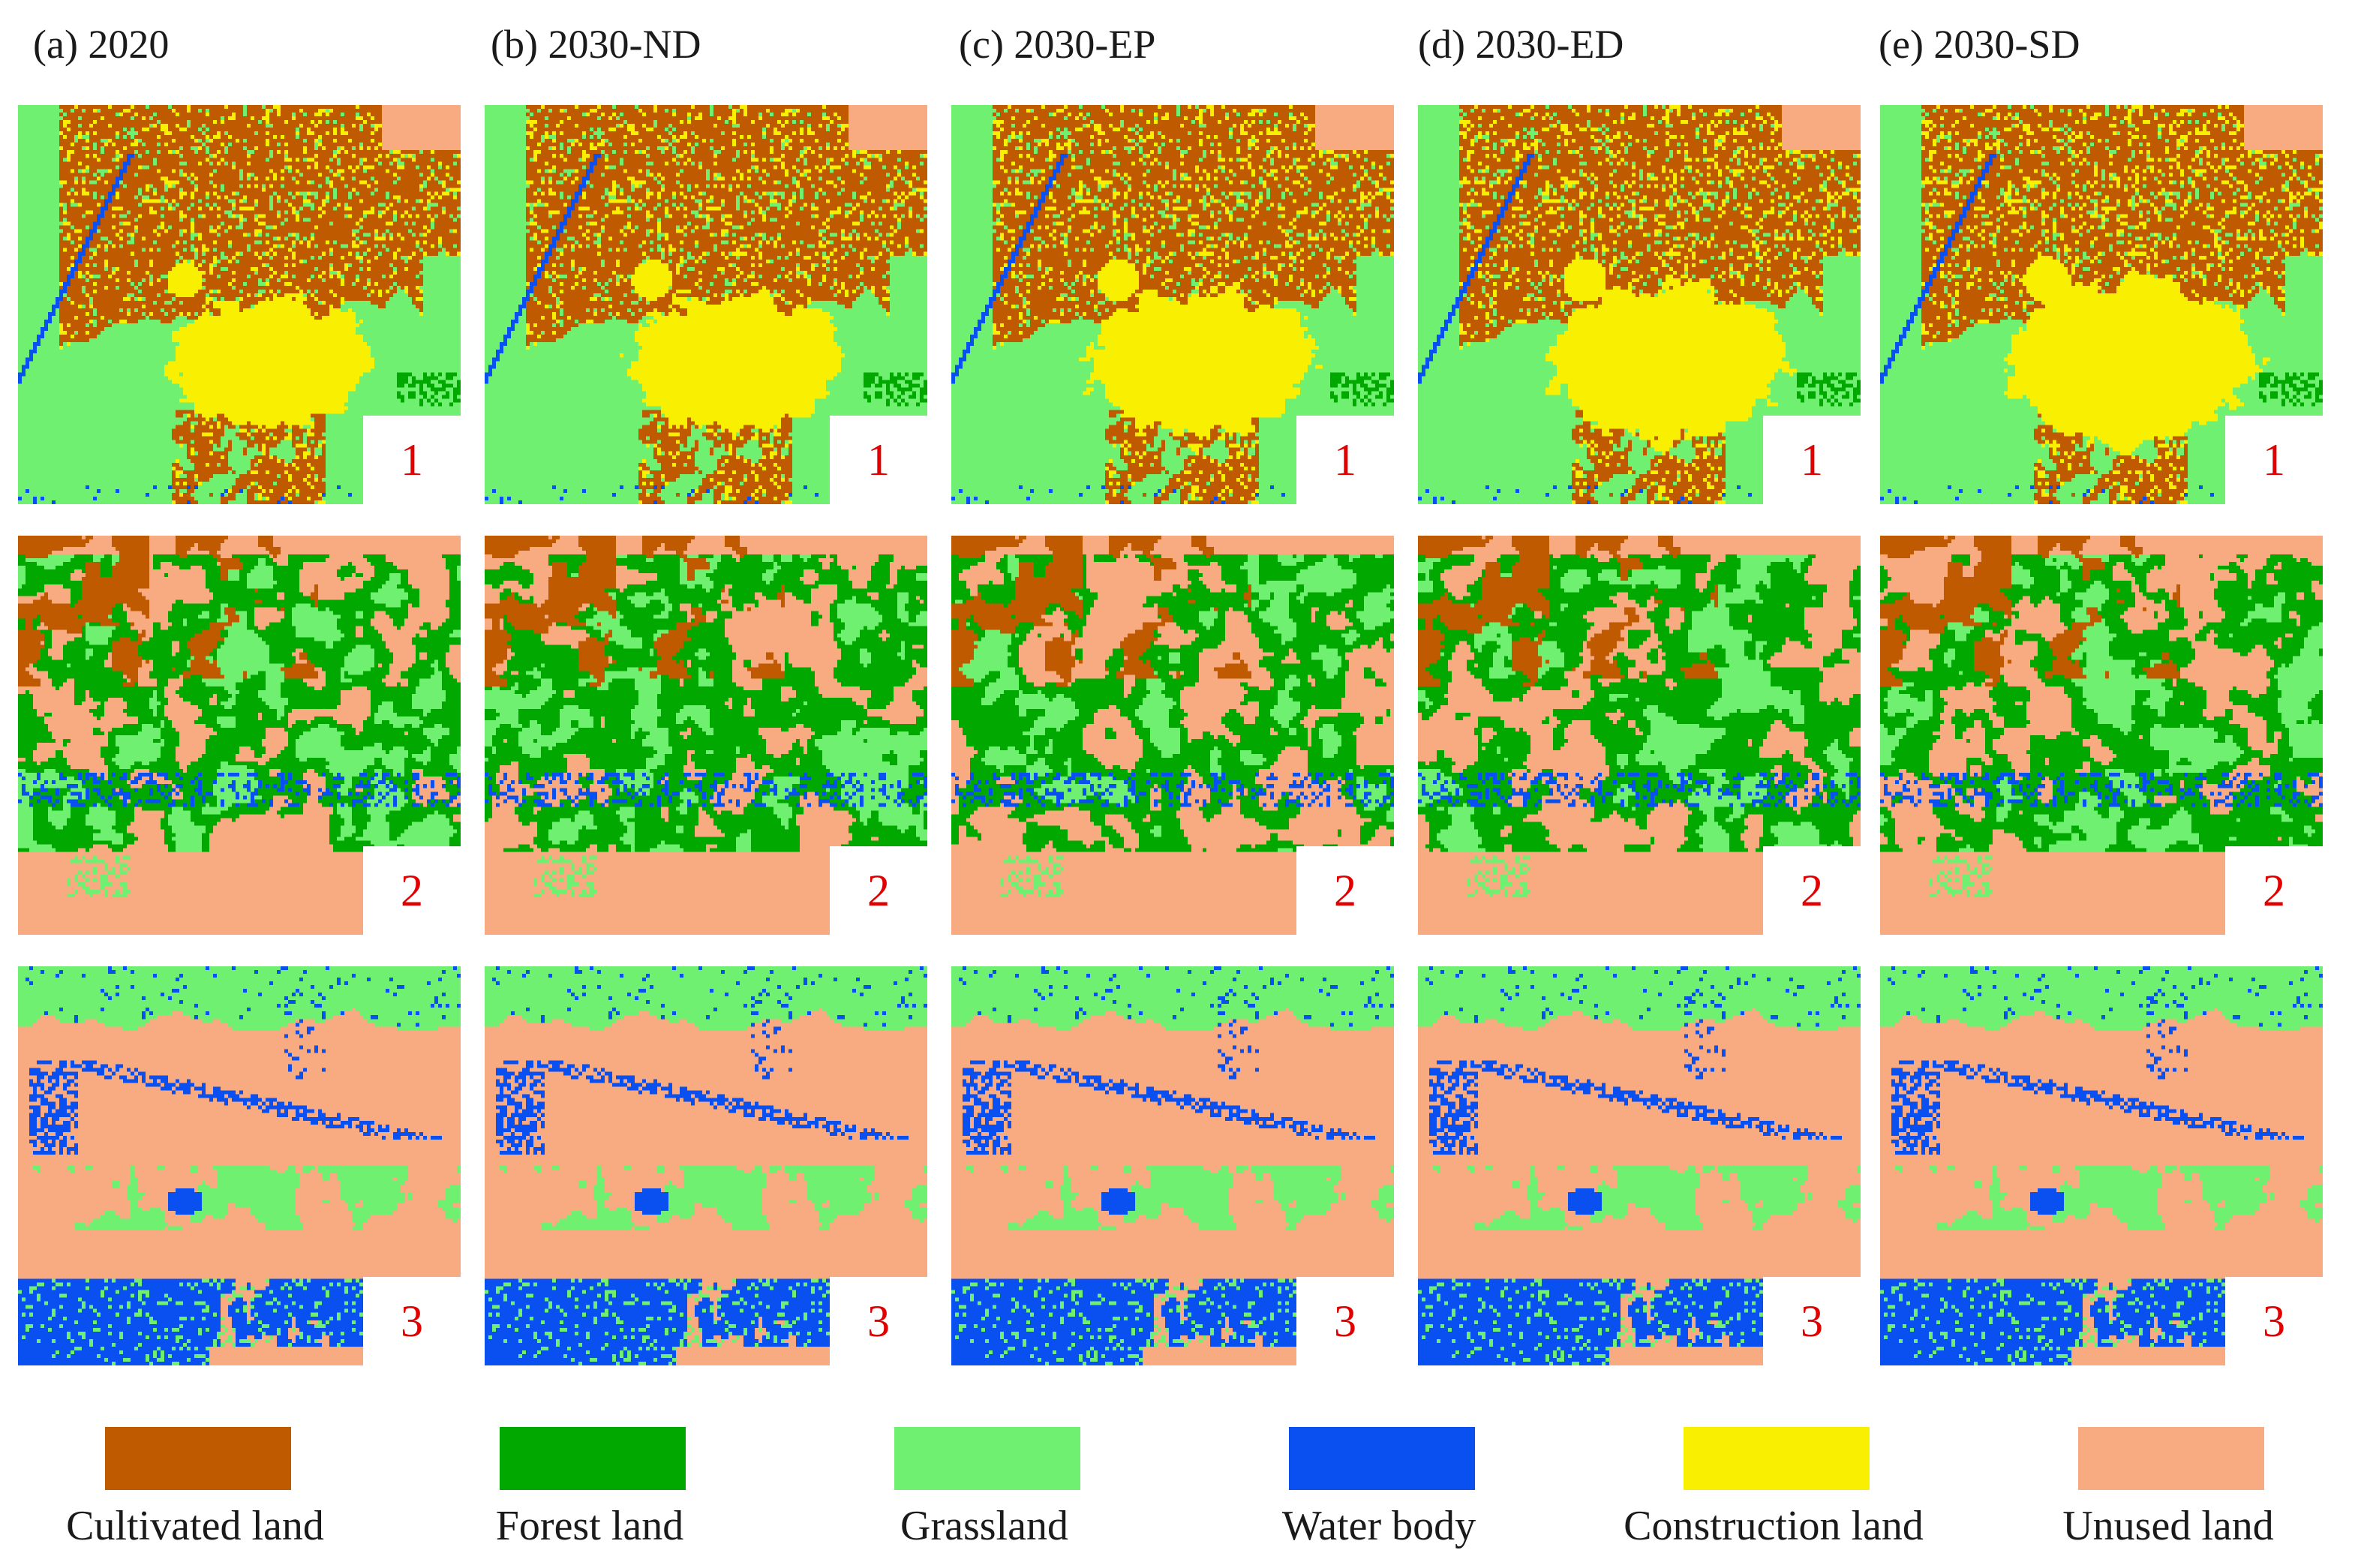  Describe the element at coordinates (596, 44) in the screenshot. I see `column-title-b: (b) 2030-ND` at that location.